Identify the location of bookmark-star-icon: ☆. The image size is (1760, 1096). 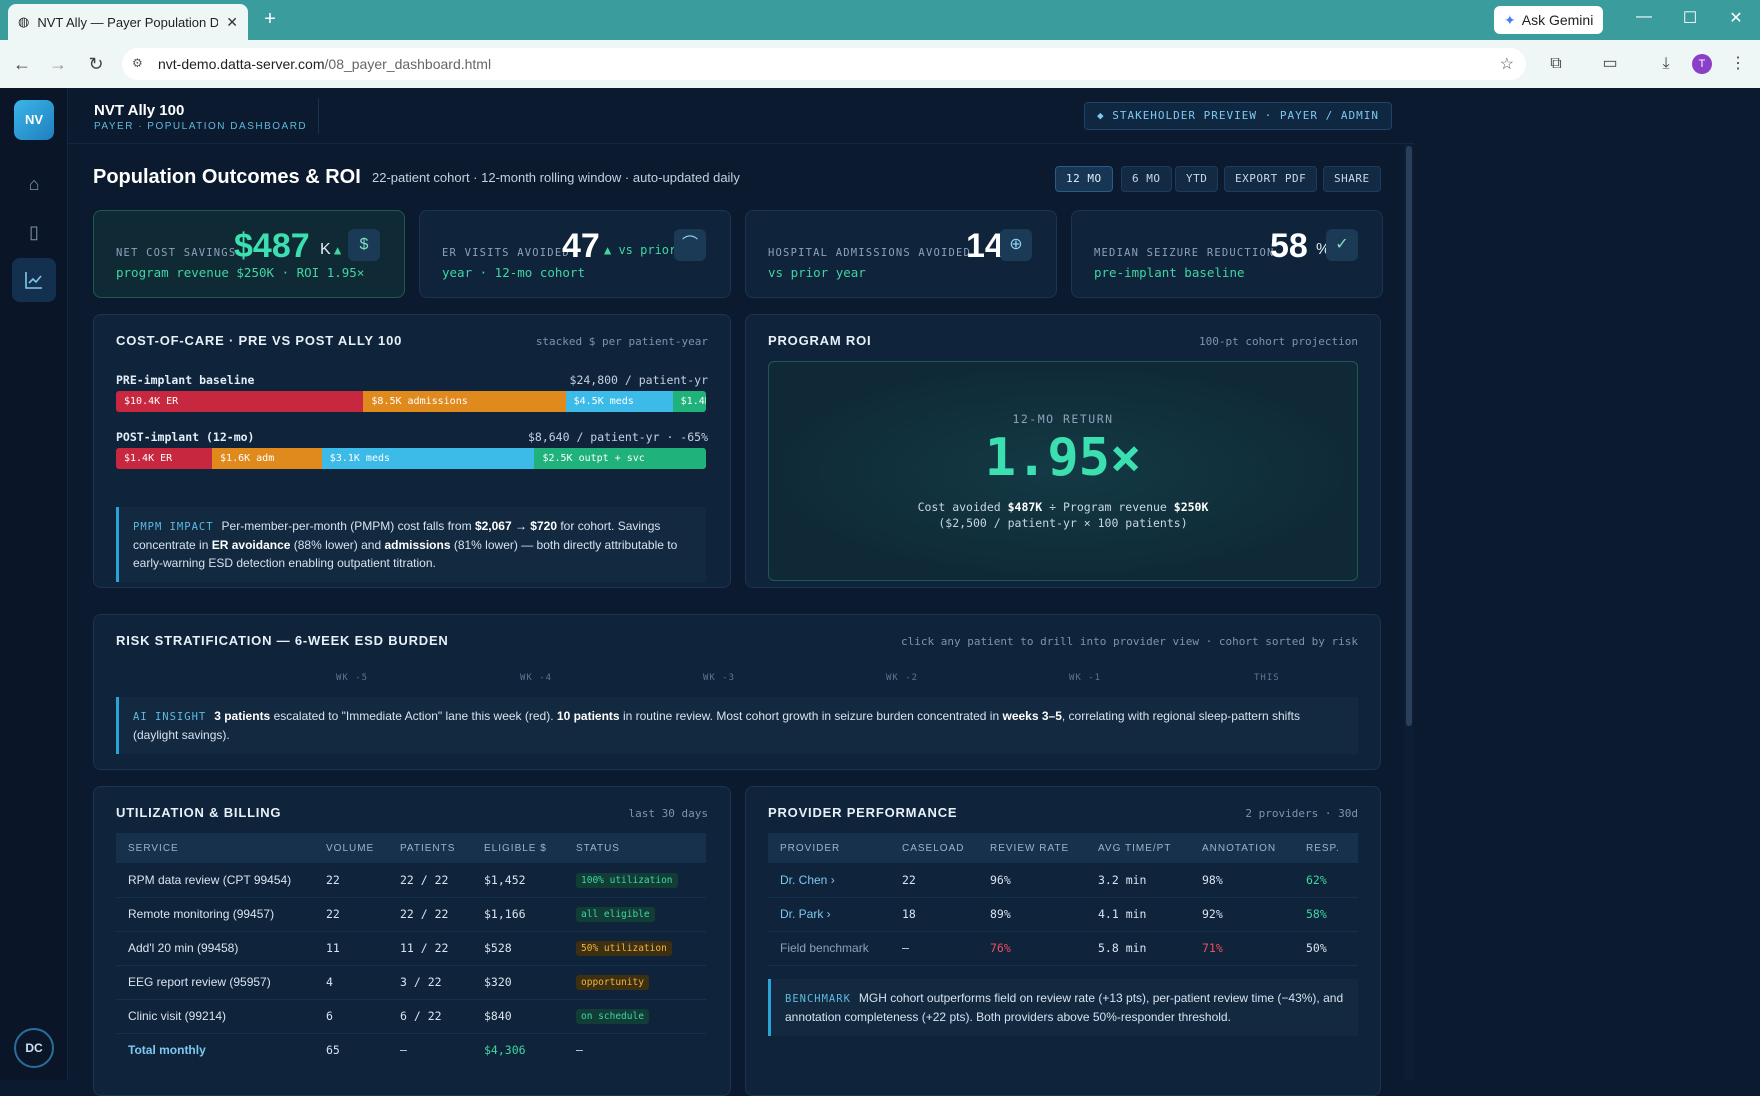
(1506, 64).